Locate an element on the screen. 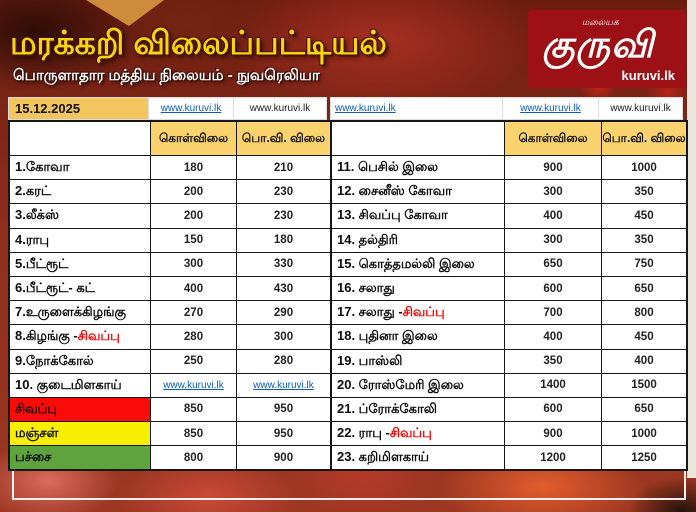 This screenshot has width=696, height=512. buy-price-cell: 270 is located at coordinates (193, 313).